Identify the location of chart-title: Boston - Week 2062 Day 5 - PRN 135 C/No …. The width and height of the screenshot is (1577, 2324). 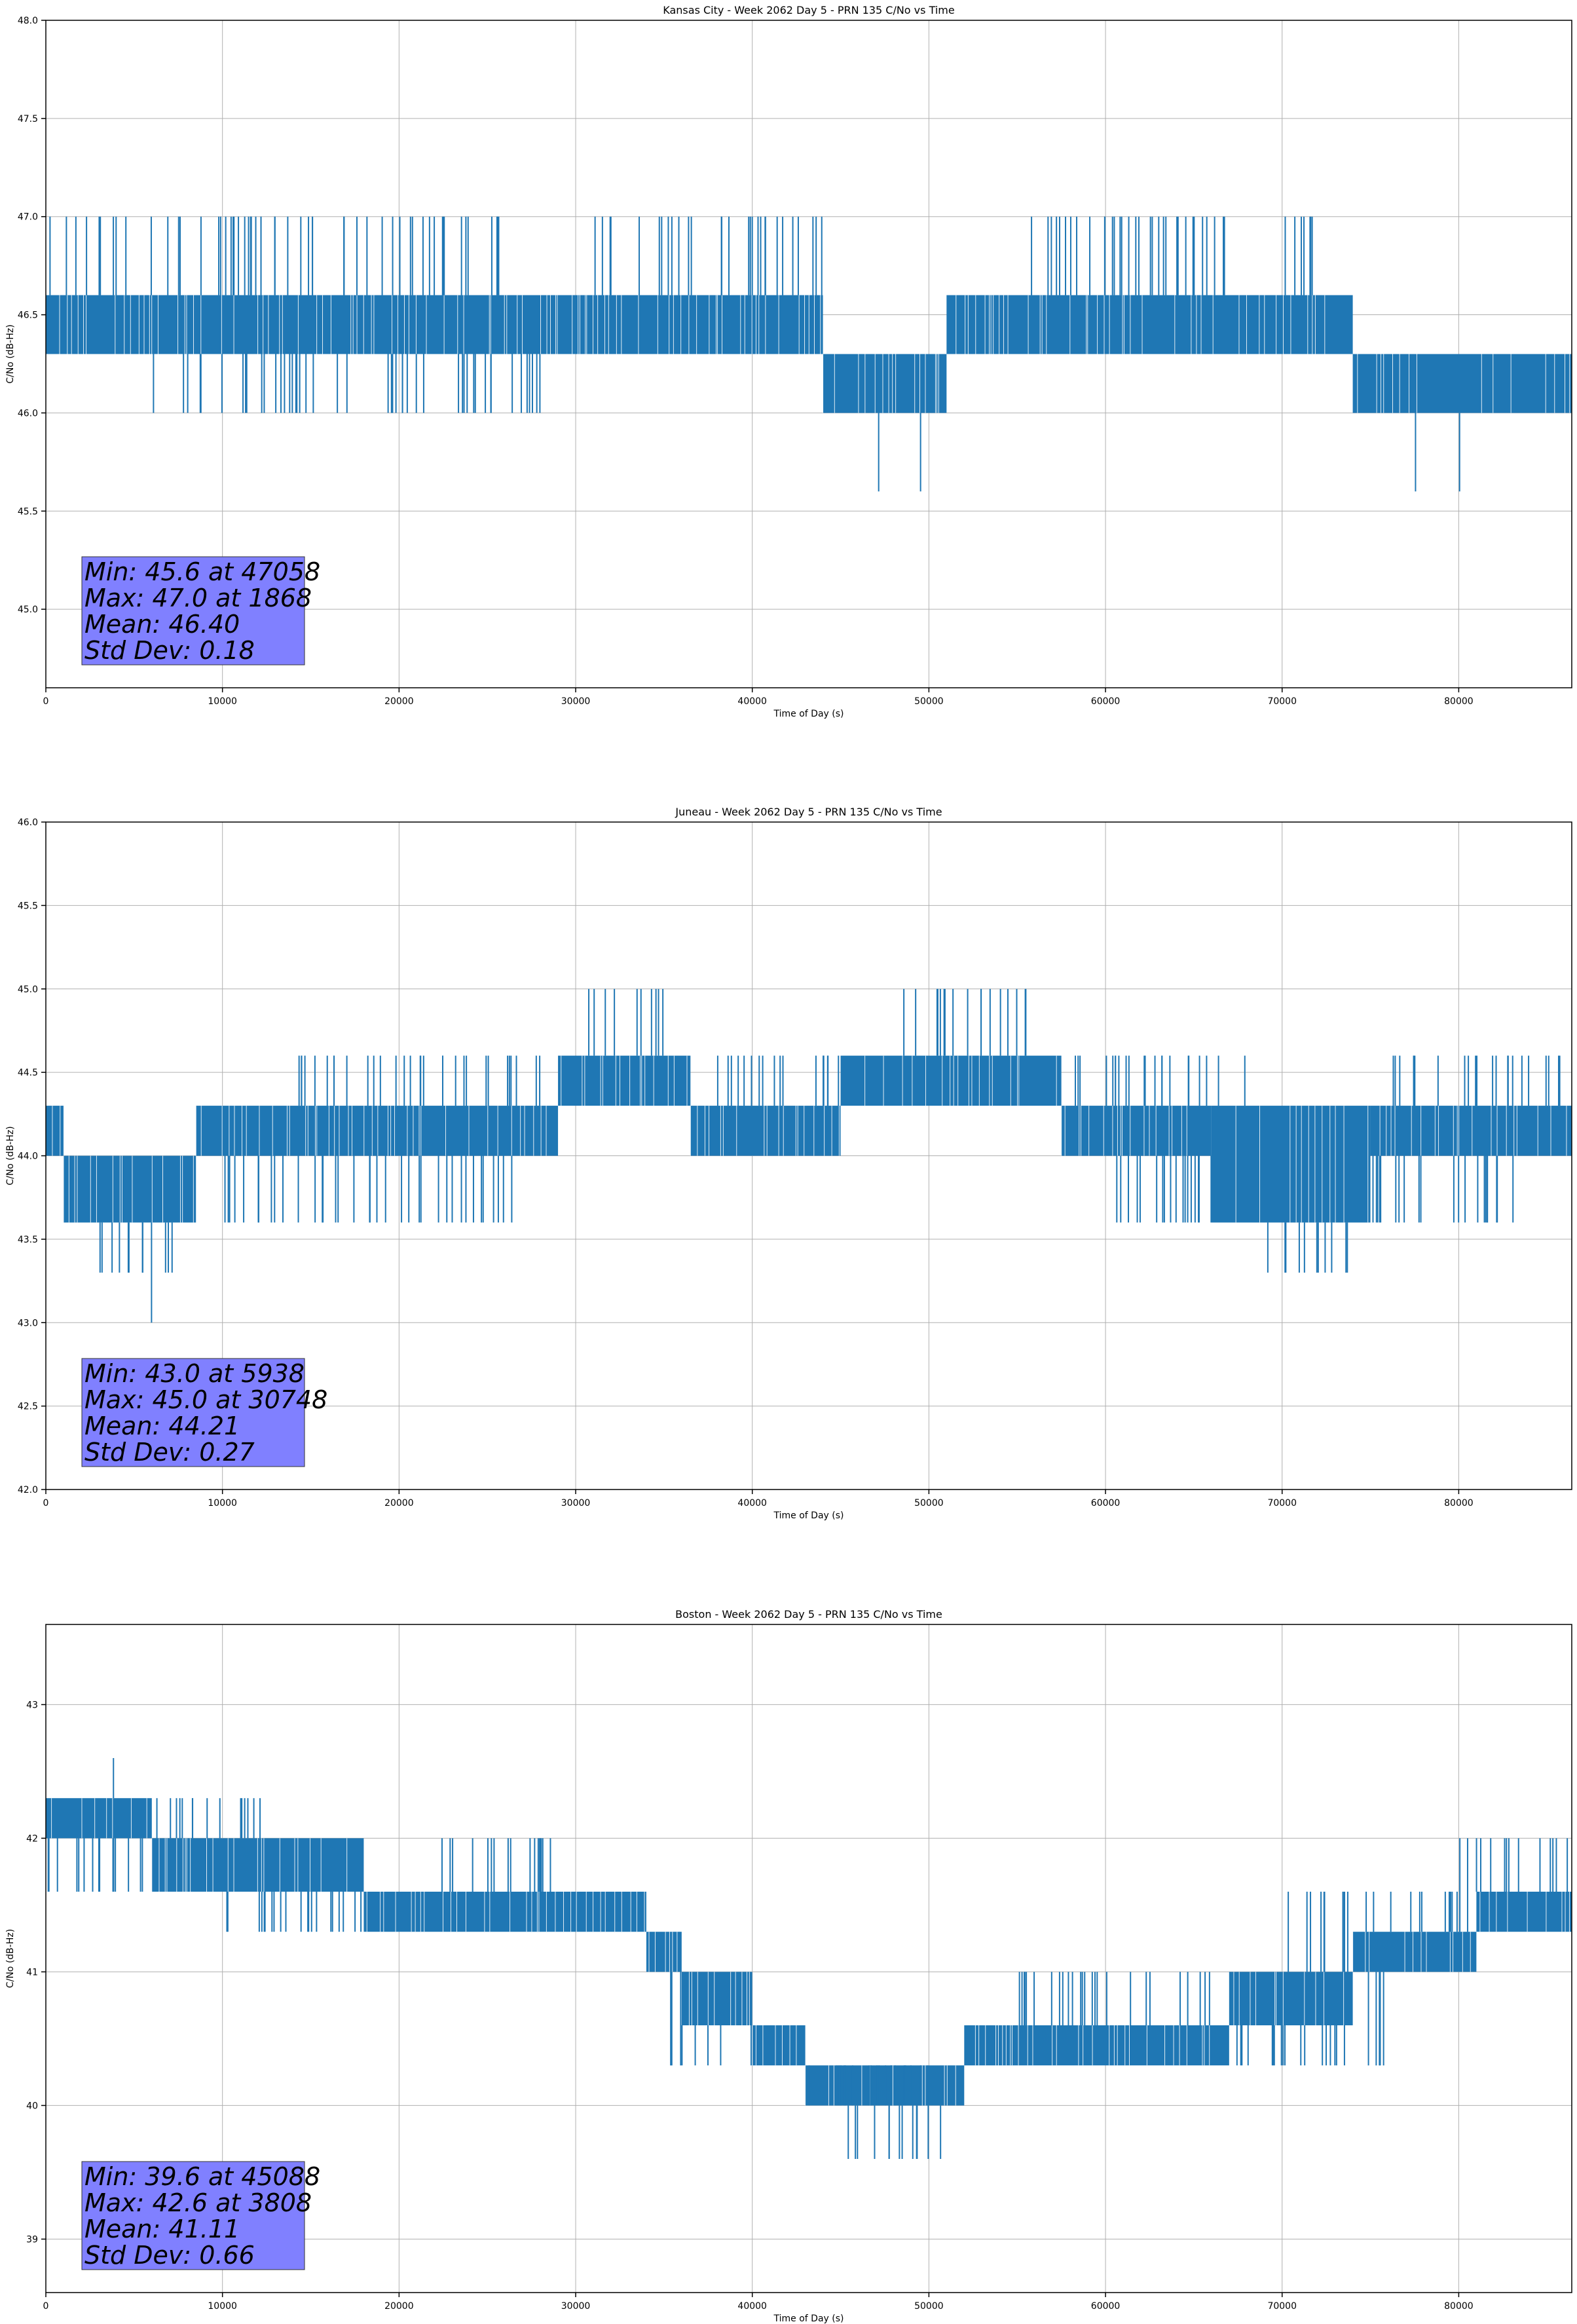
(808, 1614).